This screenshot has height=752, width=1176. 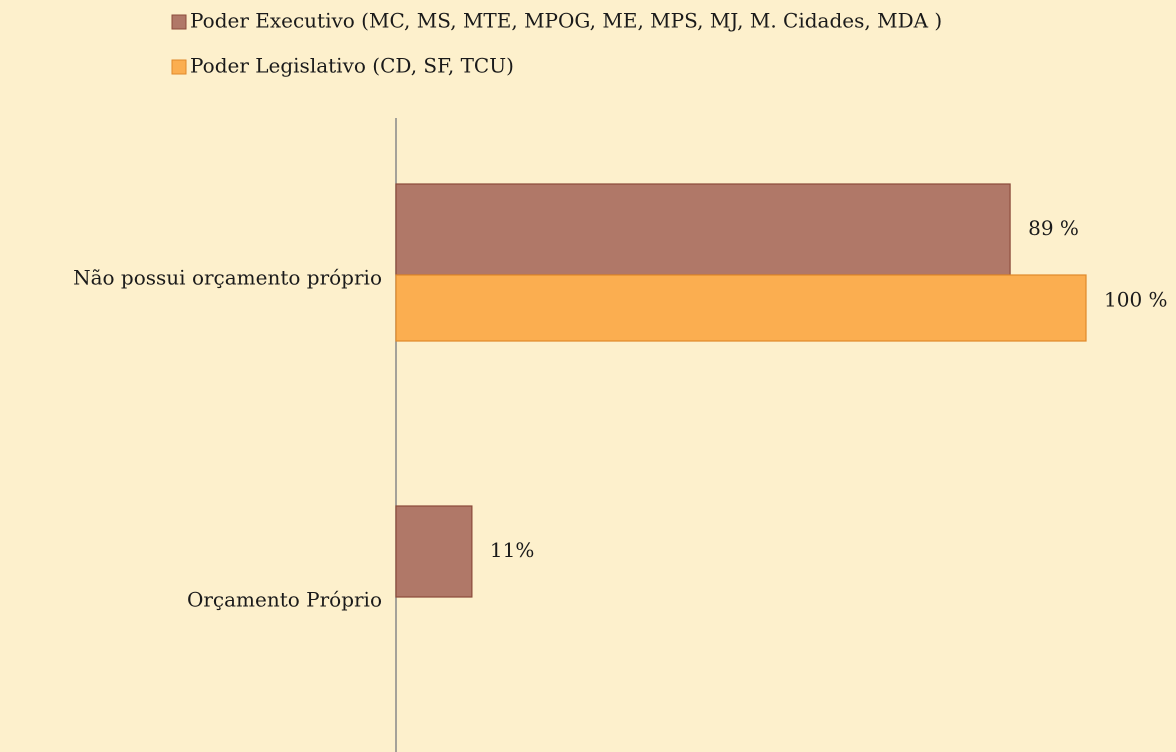 I want to click on data-label: 100 %, so click(x=1136, y=300).